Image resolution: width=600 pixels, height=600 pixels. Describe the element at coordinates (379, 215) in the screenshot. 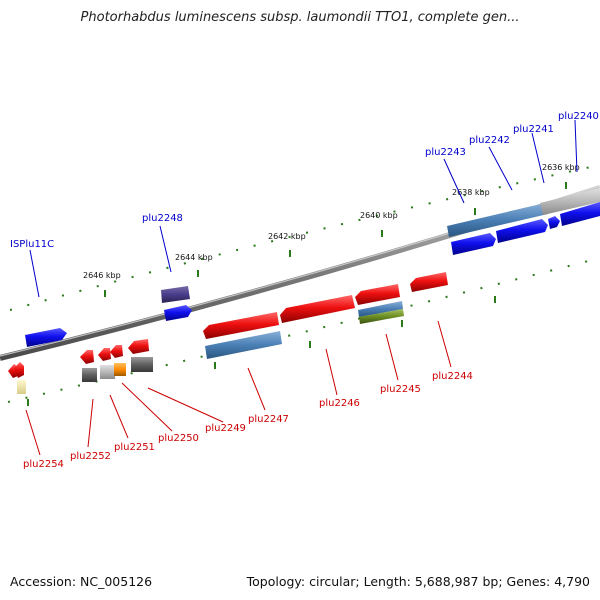

I see `scale-label-2640: 2640 kbp` at that location.